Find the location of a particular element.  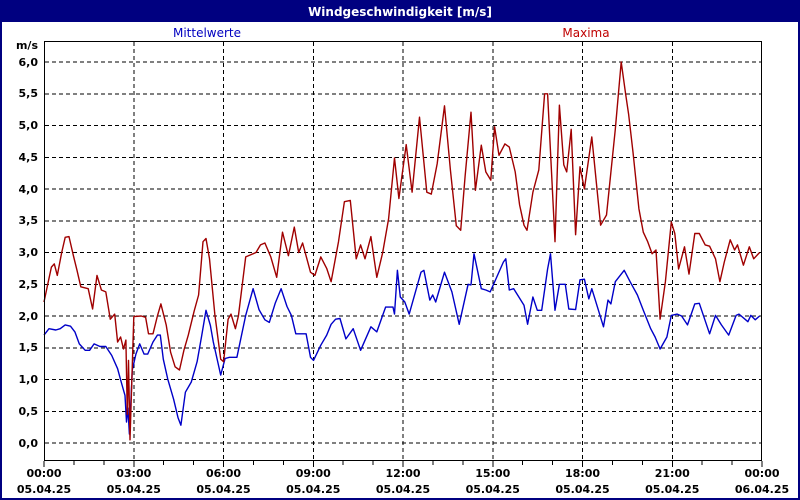

x-tick-time-label: 06:00 is located at coordinates (223, 473).